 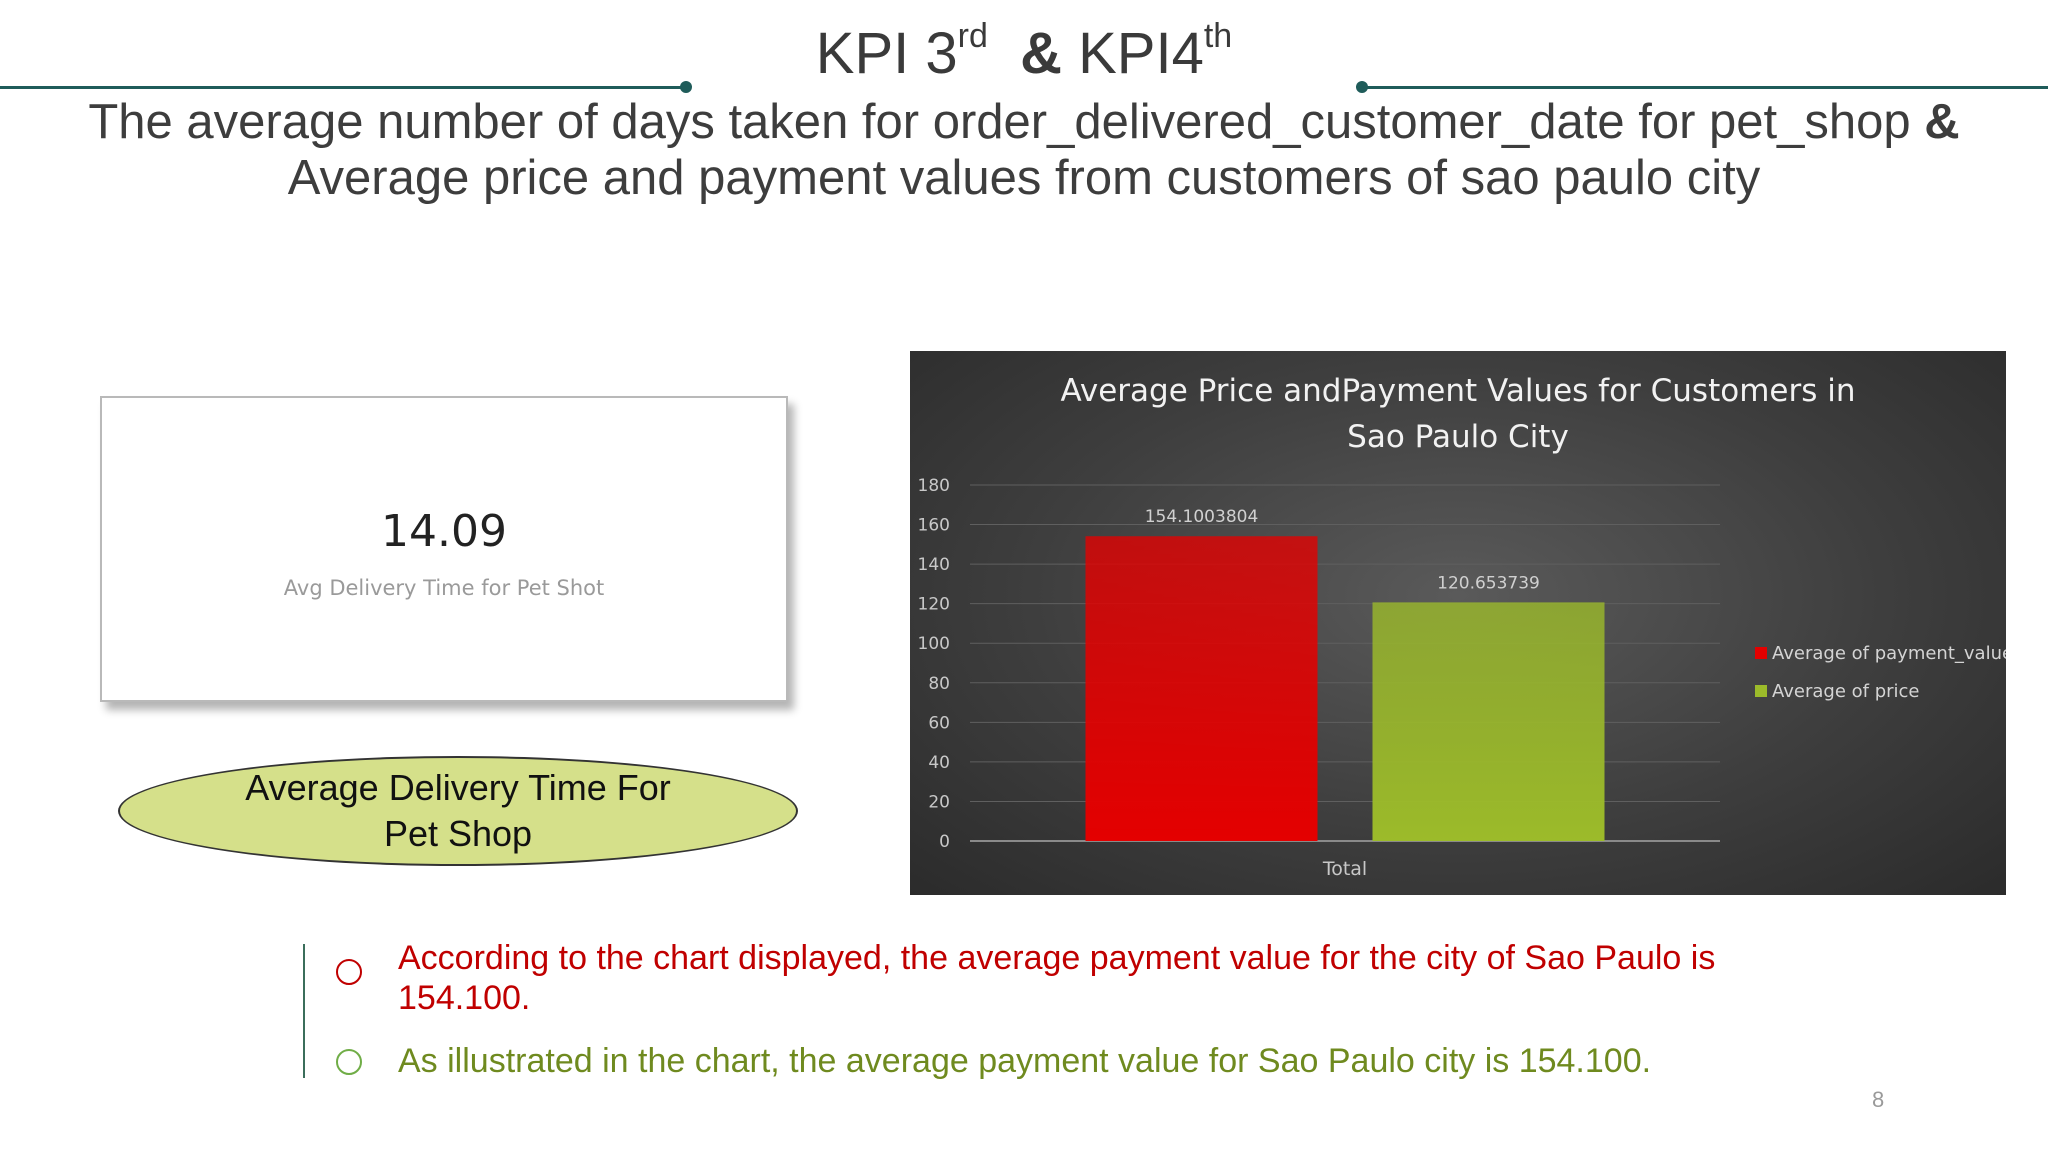 I want to click on card-value: 14.09, so click(x=444, y=531).